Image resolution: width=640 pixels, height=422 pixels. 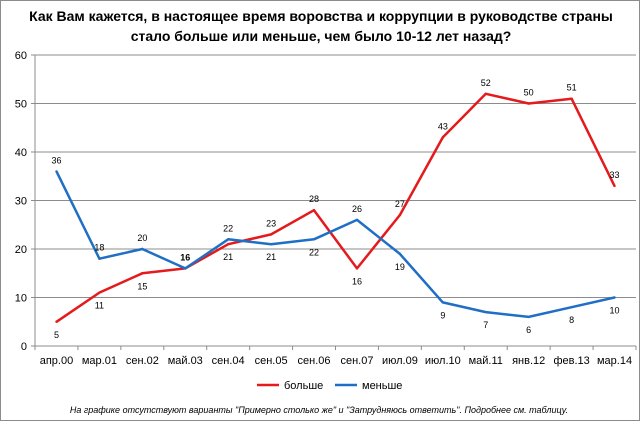 I want to click on y-tick-label: 30, so click(x=21, y=202).